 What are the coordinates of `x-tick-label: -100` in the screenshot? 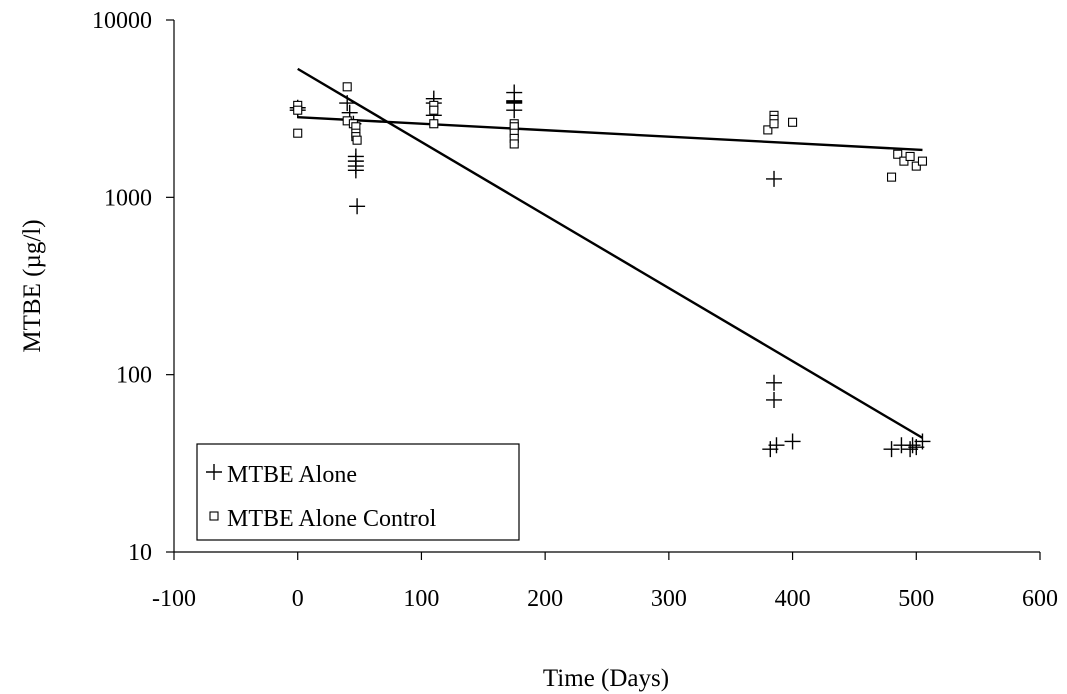 It's located at (174, 599).